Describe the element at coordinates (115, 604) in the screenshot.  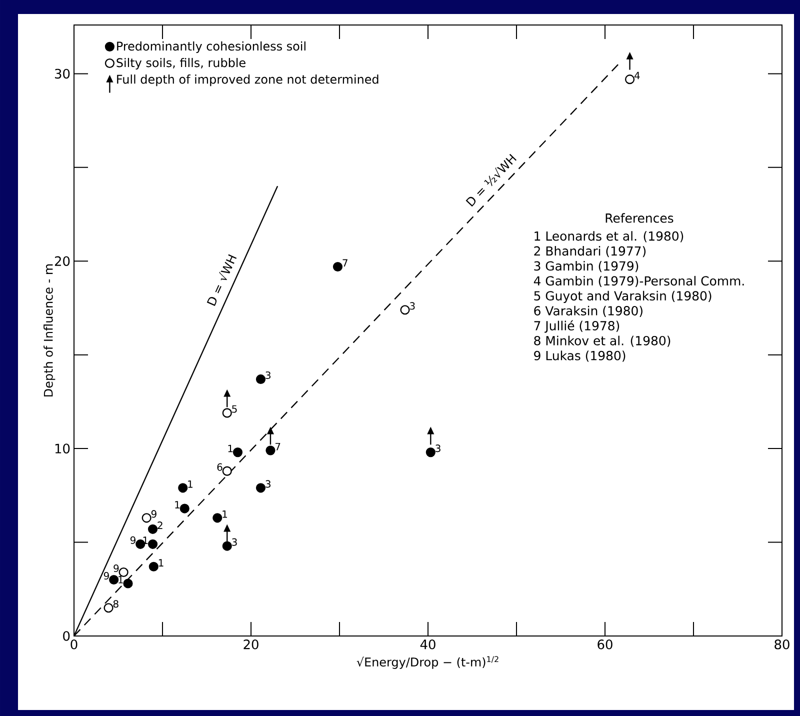
I see `annotation: 8` at that location.